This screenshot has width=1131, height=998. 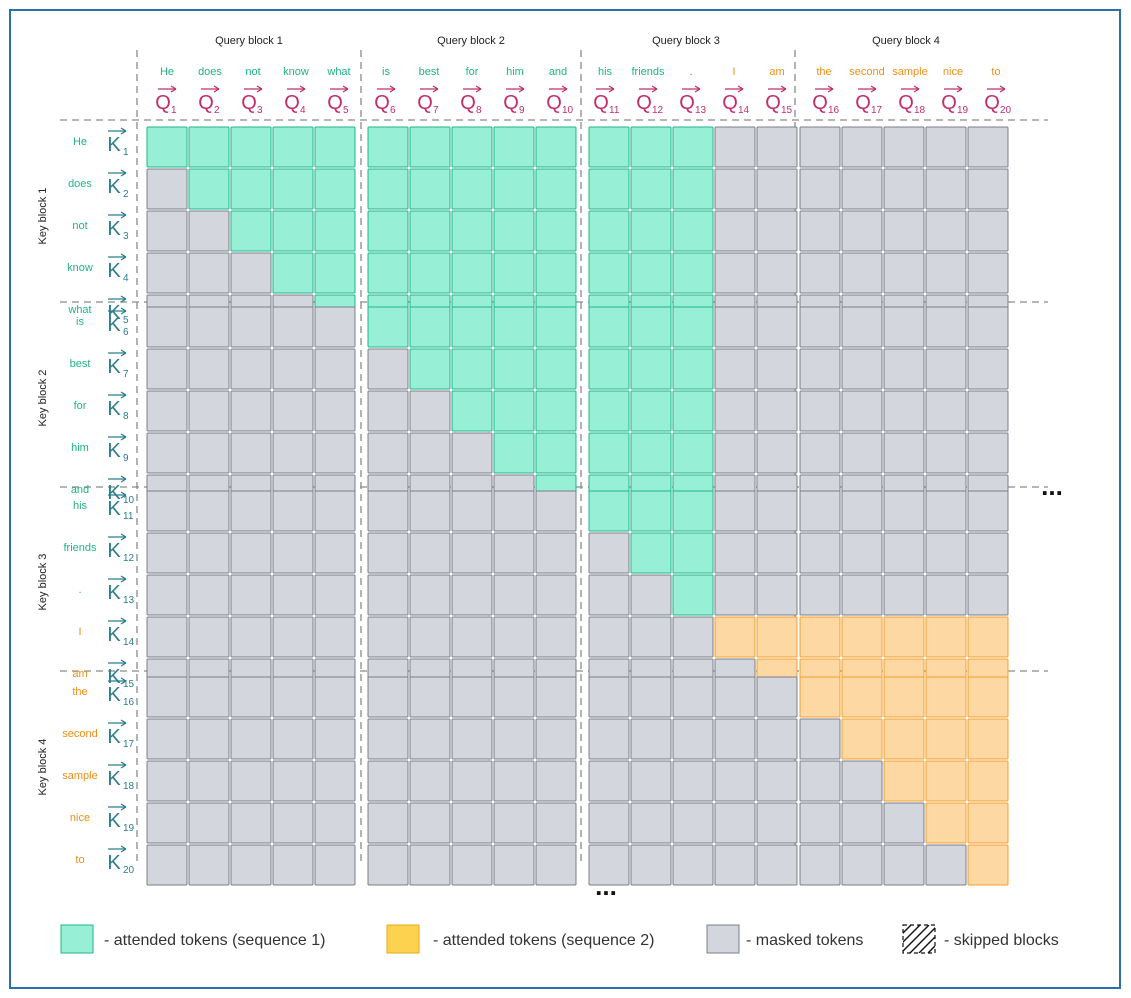 What do you see at coordinates (543, 940) in the screenshot?
I see `legend-label-seq2: - attended tokens (sequence 2)` at bounding box center [543, 940].